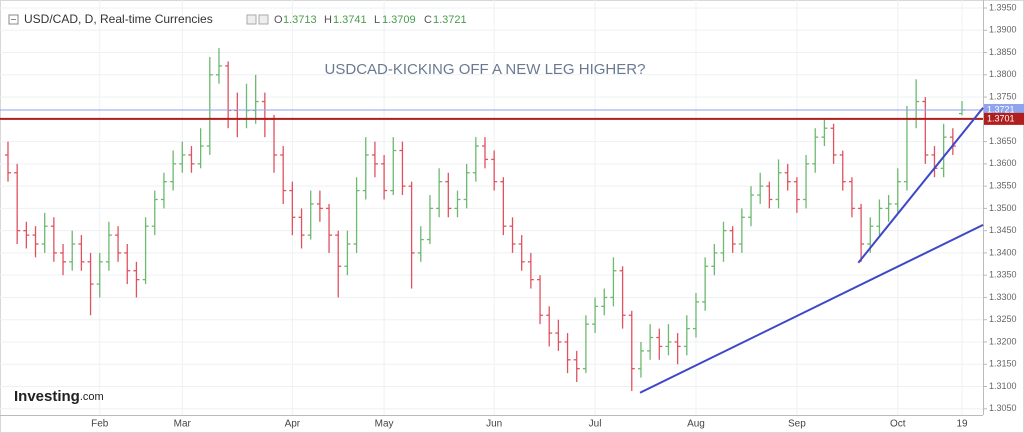 This screenshot has height=433, width=1024. Describe the element at coordinates (494, 424) in the screenshot. I see `x-tick-label: Jun` at that location.